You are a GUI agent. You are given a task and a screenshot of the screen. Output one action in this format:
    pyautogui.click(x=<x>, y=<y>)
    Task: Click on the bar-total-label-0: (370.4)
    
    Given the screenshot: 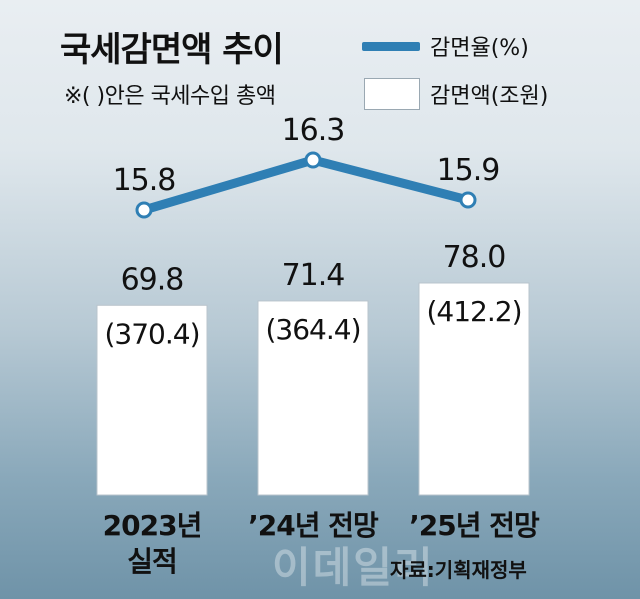 What is the action you would take?
    pyautogui.click(x=151, y=333)
    